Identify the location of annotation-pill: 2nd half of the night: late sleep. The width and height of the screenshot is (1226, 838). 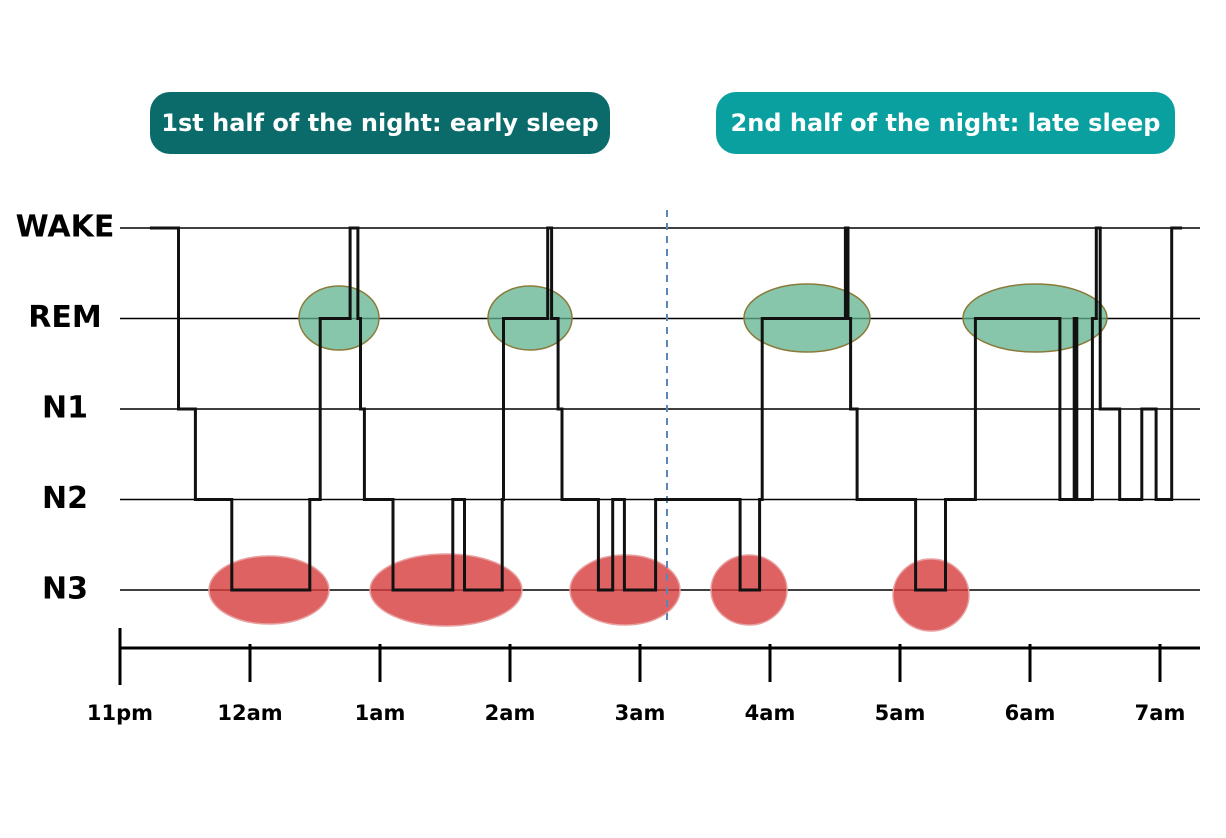
(945, 123).